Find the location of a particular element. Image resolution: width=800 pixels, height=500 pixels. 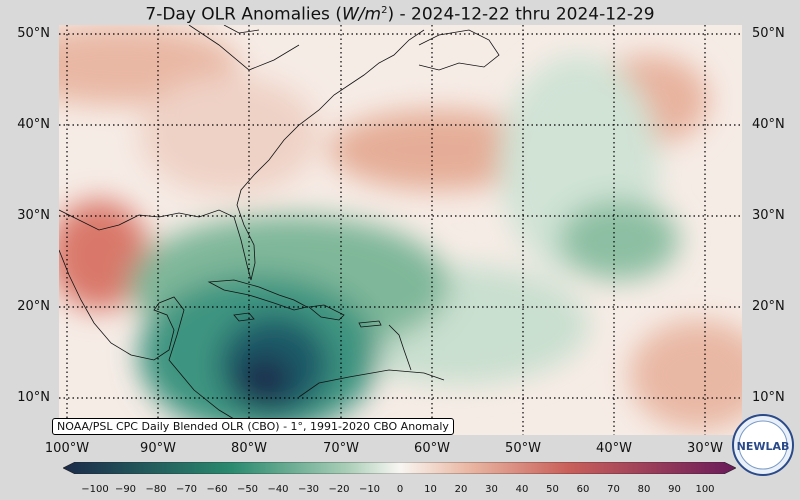

logo-text: NEWLAB is located at coordinates (763, 446).